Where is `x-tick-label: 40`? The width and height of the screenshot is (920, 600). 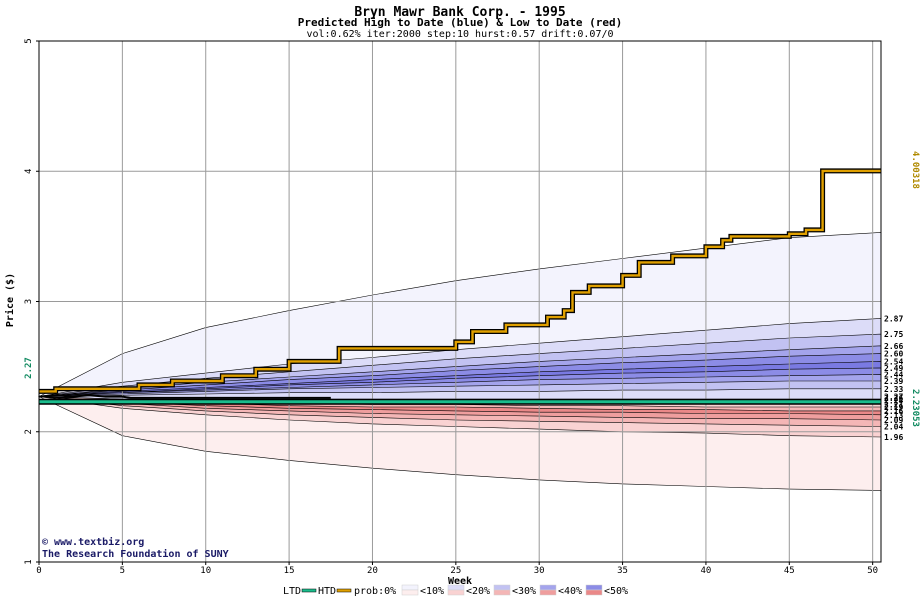 x-tick-label: 40 is located at coordinates (706, 571).